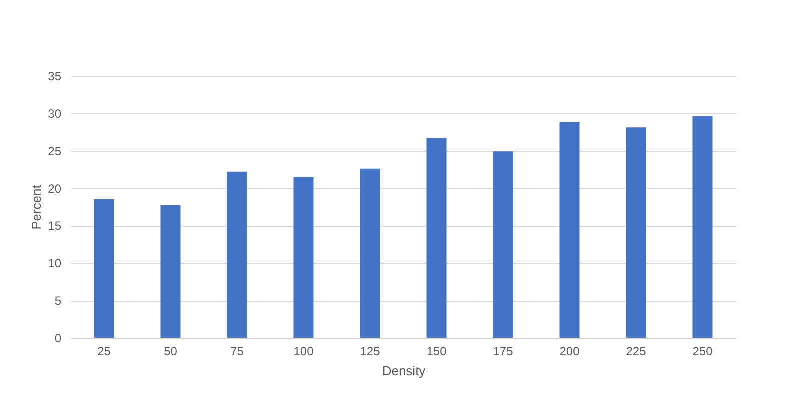 The image size is (785, 415). What do you see at coordinates (404, 371) in the screenshot?
I see `x-axis-title: Density` at bounding box center [404, 371].